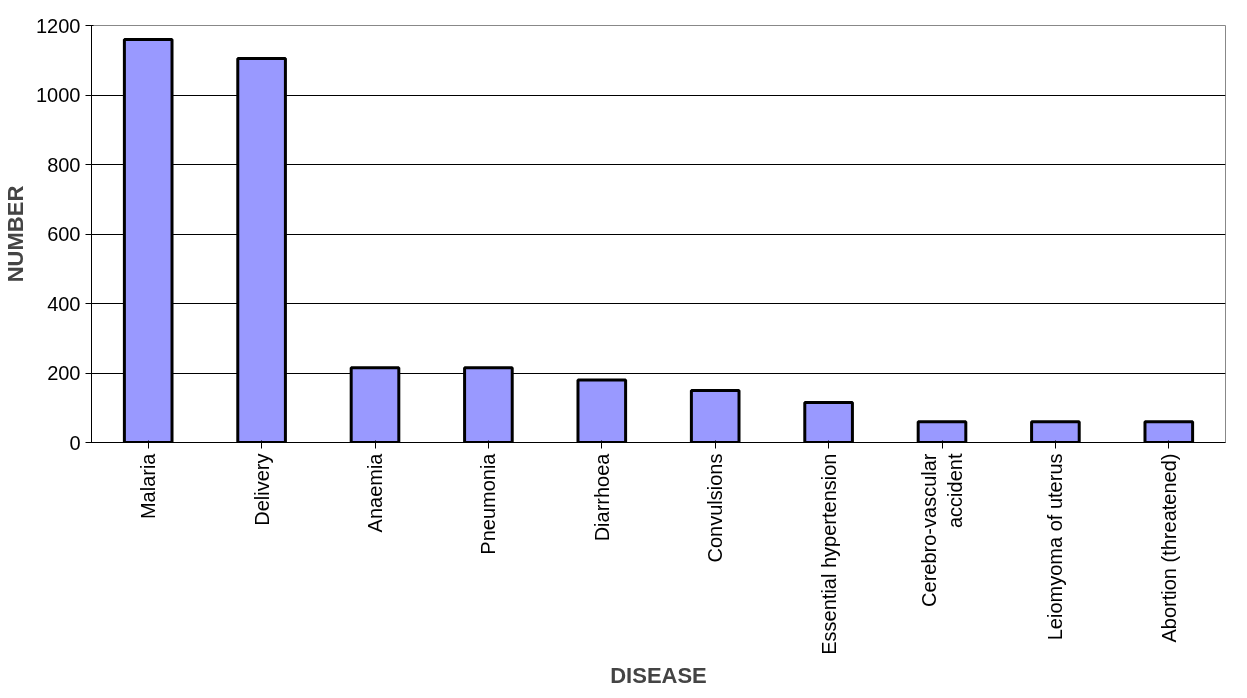 The image size is (1247, 698). Describe the element at coordinates (16, 234) in the screenshot. I see `y-axis-title: NUMBER` at that location.